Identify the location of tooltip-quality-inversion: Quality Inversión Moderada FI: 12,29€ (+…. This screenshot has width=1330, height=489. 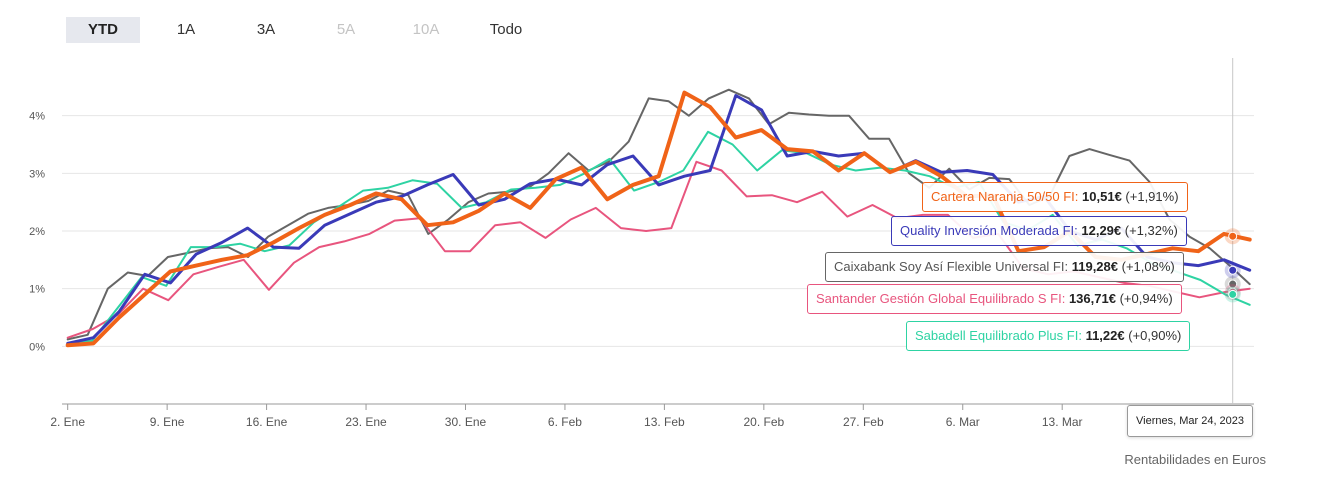
(1039, 231).